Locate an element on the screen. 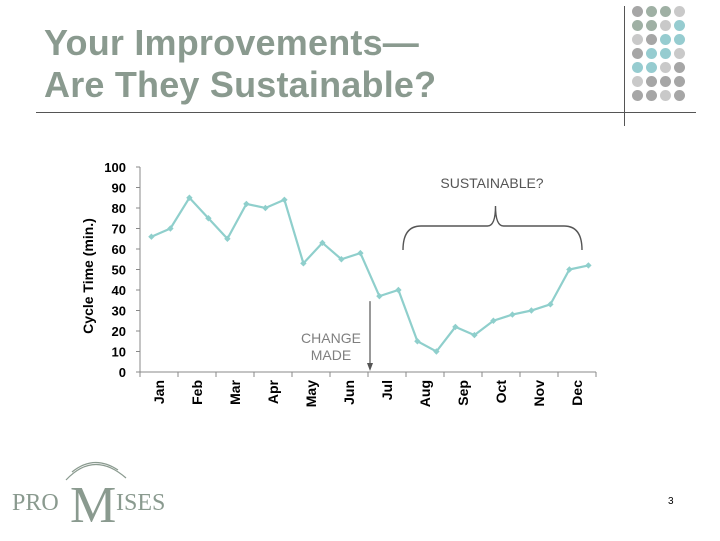 The width and height of the screenshot is (720, 541). logo-text-left: PRO is located at coordinates (35, 503).